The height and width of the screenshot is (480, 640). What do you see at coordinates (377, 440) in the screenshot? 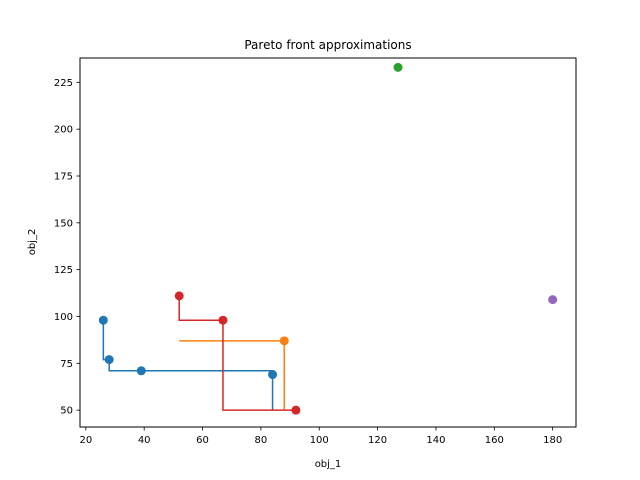
I see `x-tick-label: 120` at bounding box center [377, 440].